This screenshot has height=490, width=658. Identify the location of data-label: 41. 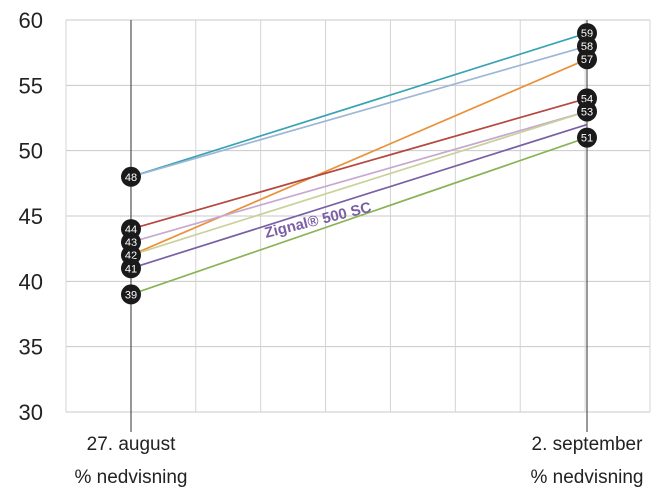
(131, 269).